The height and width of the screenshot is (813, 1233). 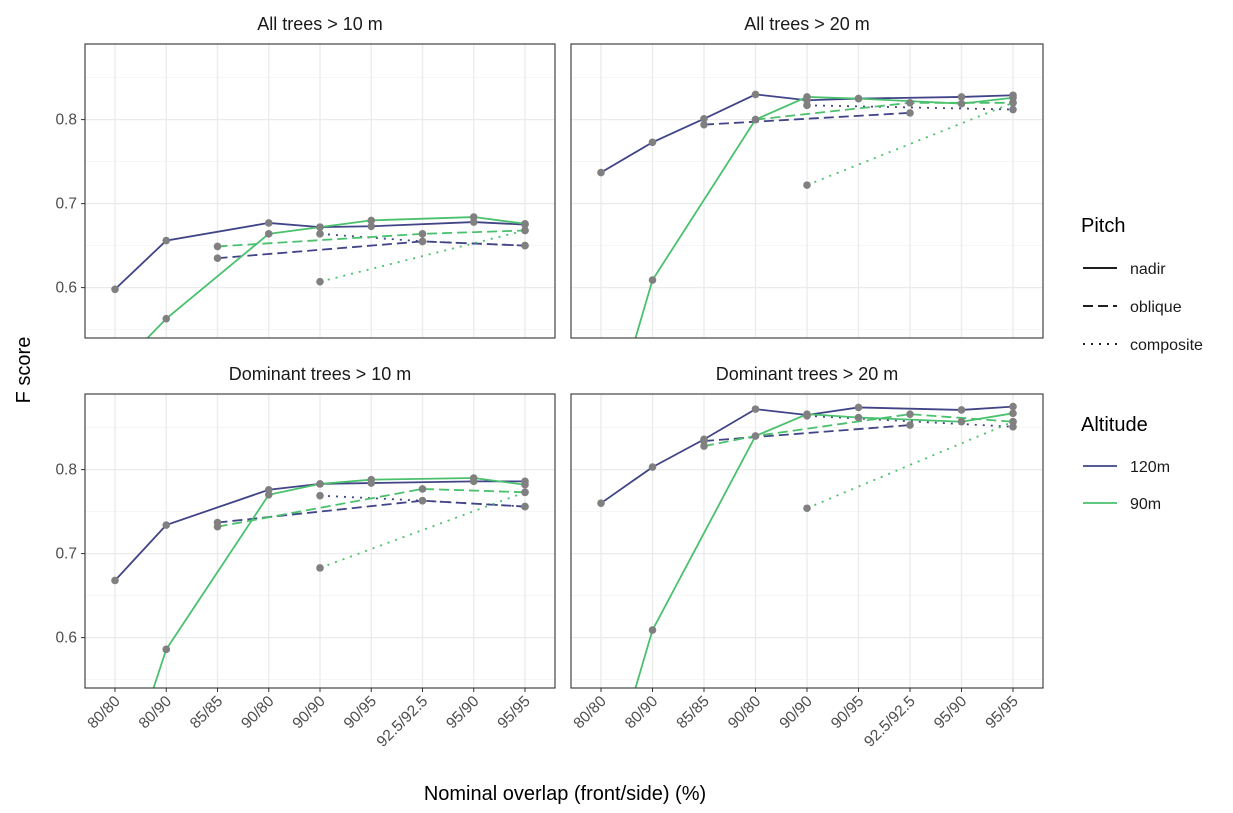 I want to click on legend-label-90m: 90m, so click(x=1145, y=504).